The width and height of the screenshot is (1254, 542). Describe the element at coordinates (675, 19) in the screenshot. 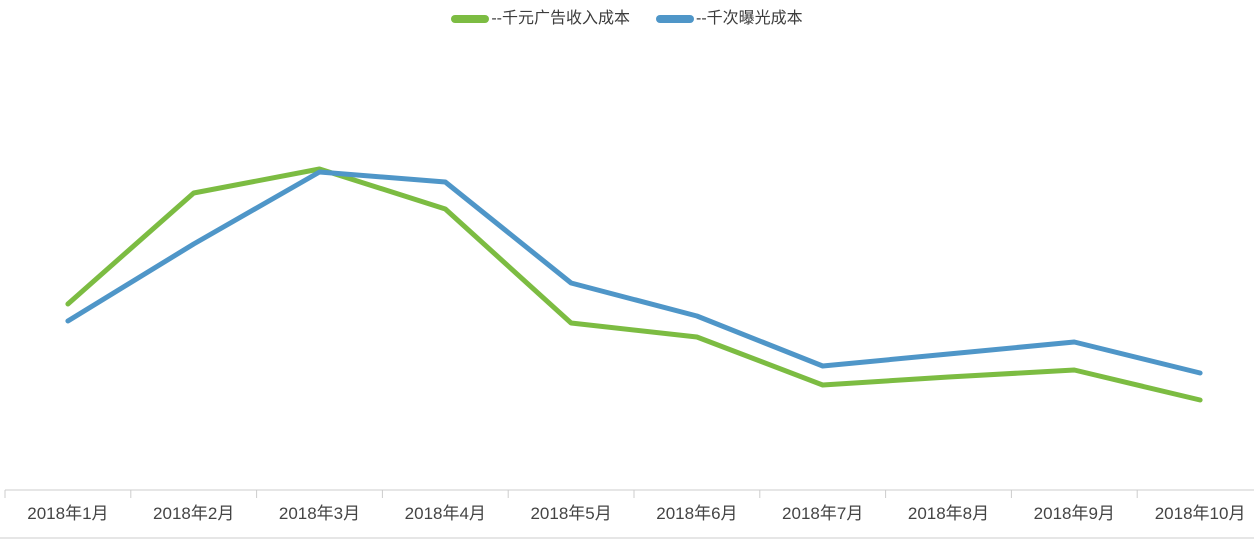

I see `legend-swatch-blue` at that location.